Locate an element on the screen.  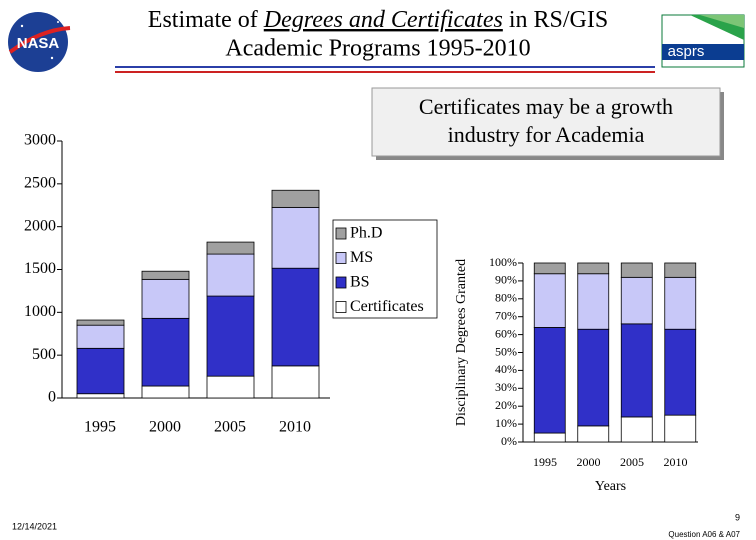
callout is located at coordinates (546, 122).